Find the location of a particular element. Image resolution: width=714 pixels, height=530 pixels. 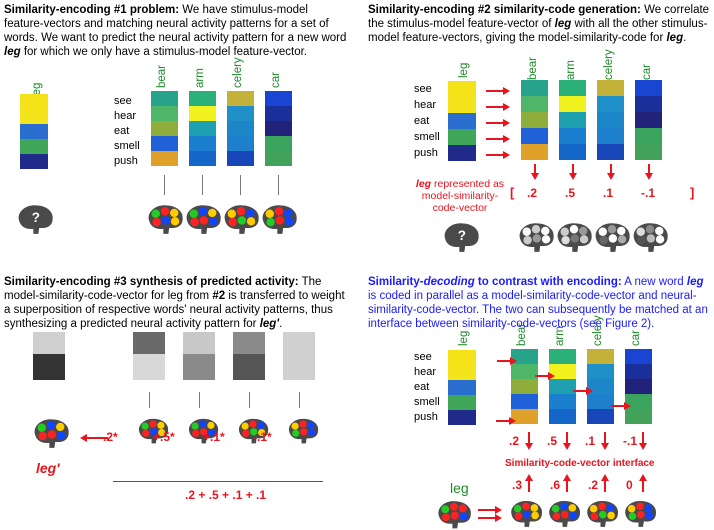

word-label-arm: arm is located at coordinates (200, 78).